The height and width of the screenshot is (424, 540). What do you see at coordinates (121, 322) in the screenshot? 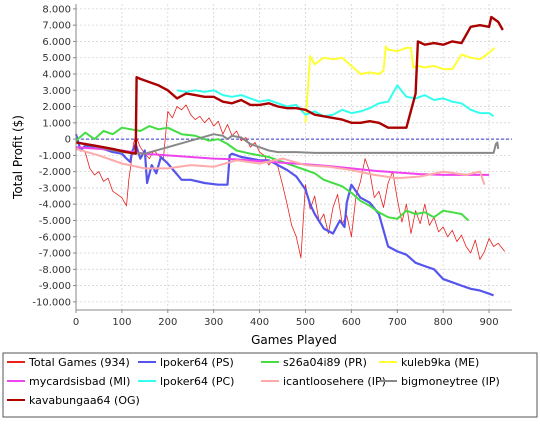
I see `x-tick-label: 100` at bounding box center [121, 322].